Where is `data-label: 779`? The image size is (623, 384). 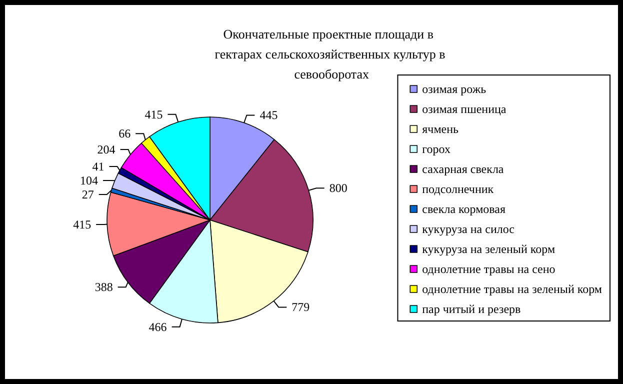 data-label: 779 is located at coordinates (301, 307).